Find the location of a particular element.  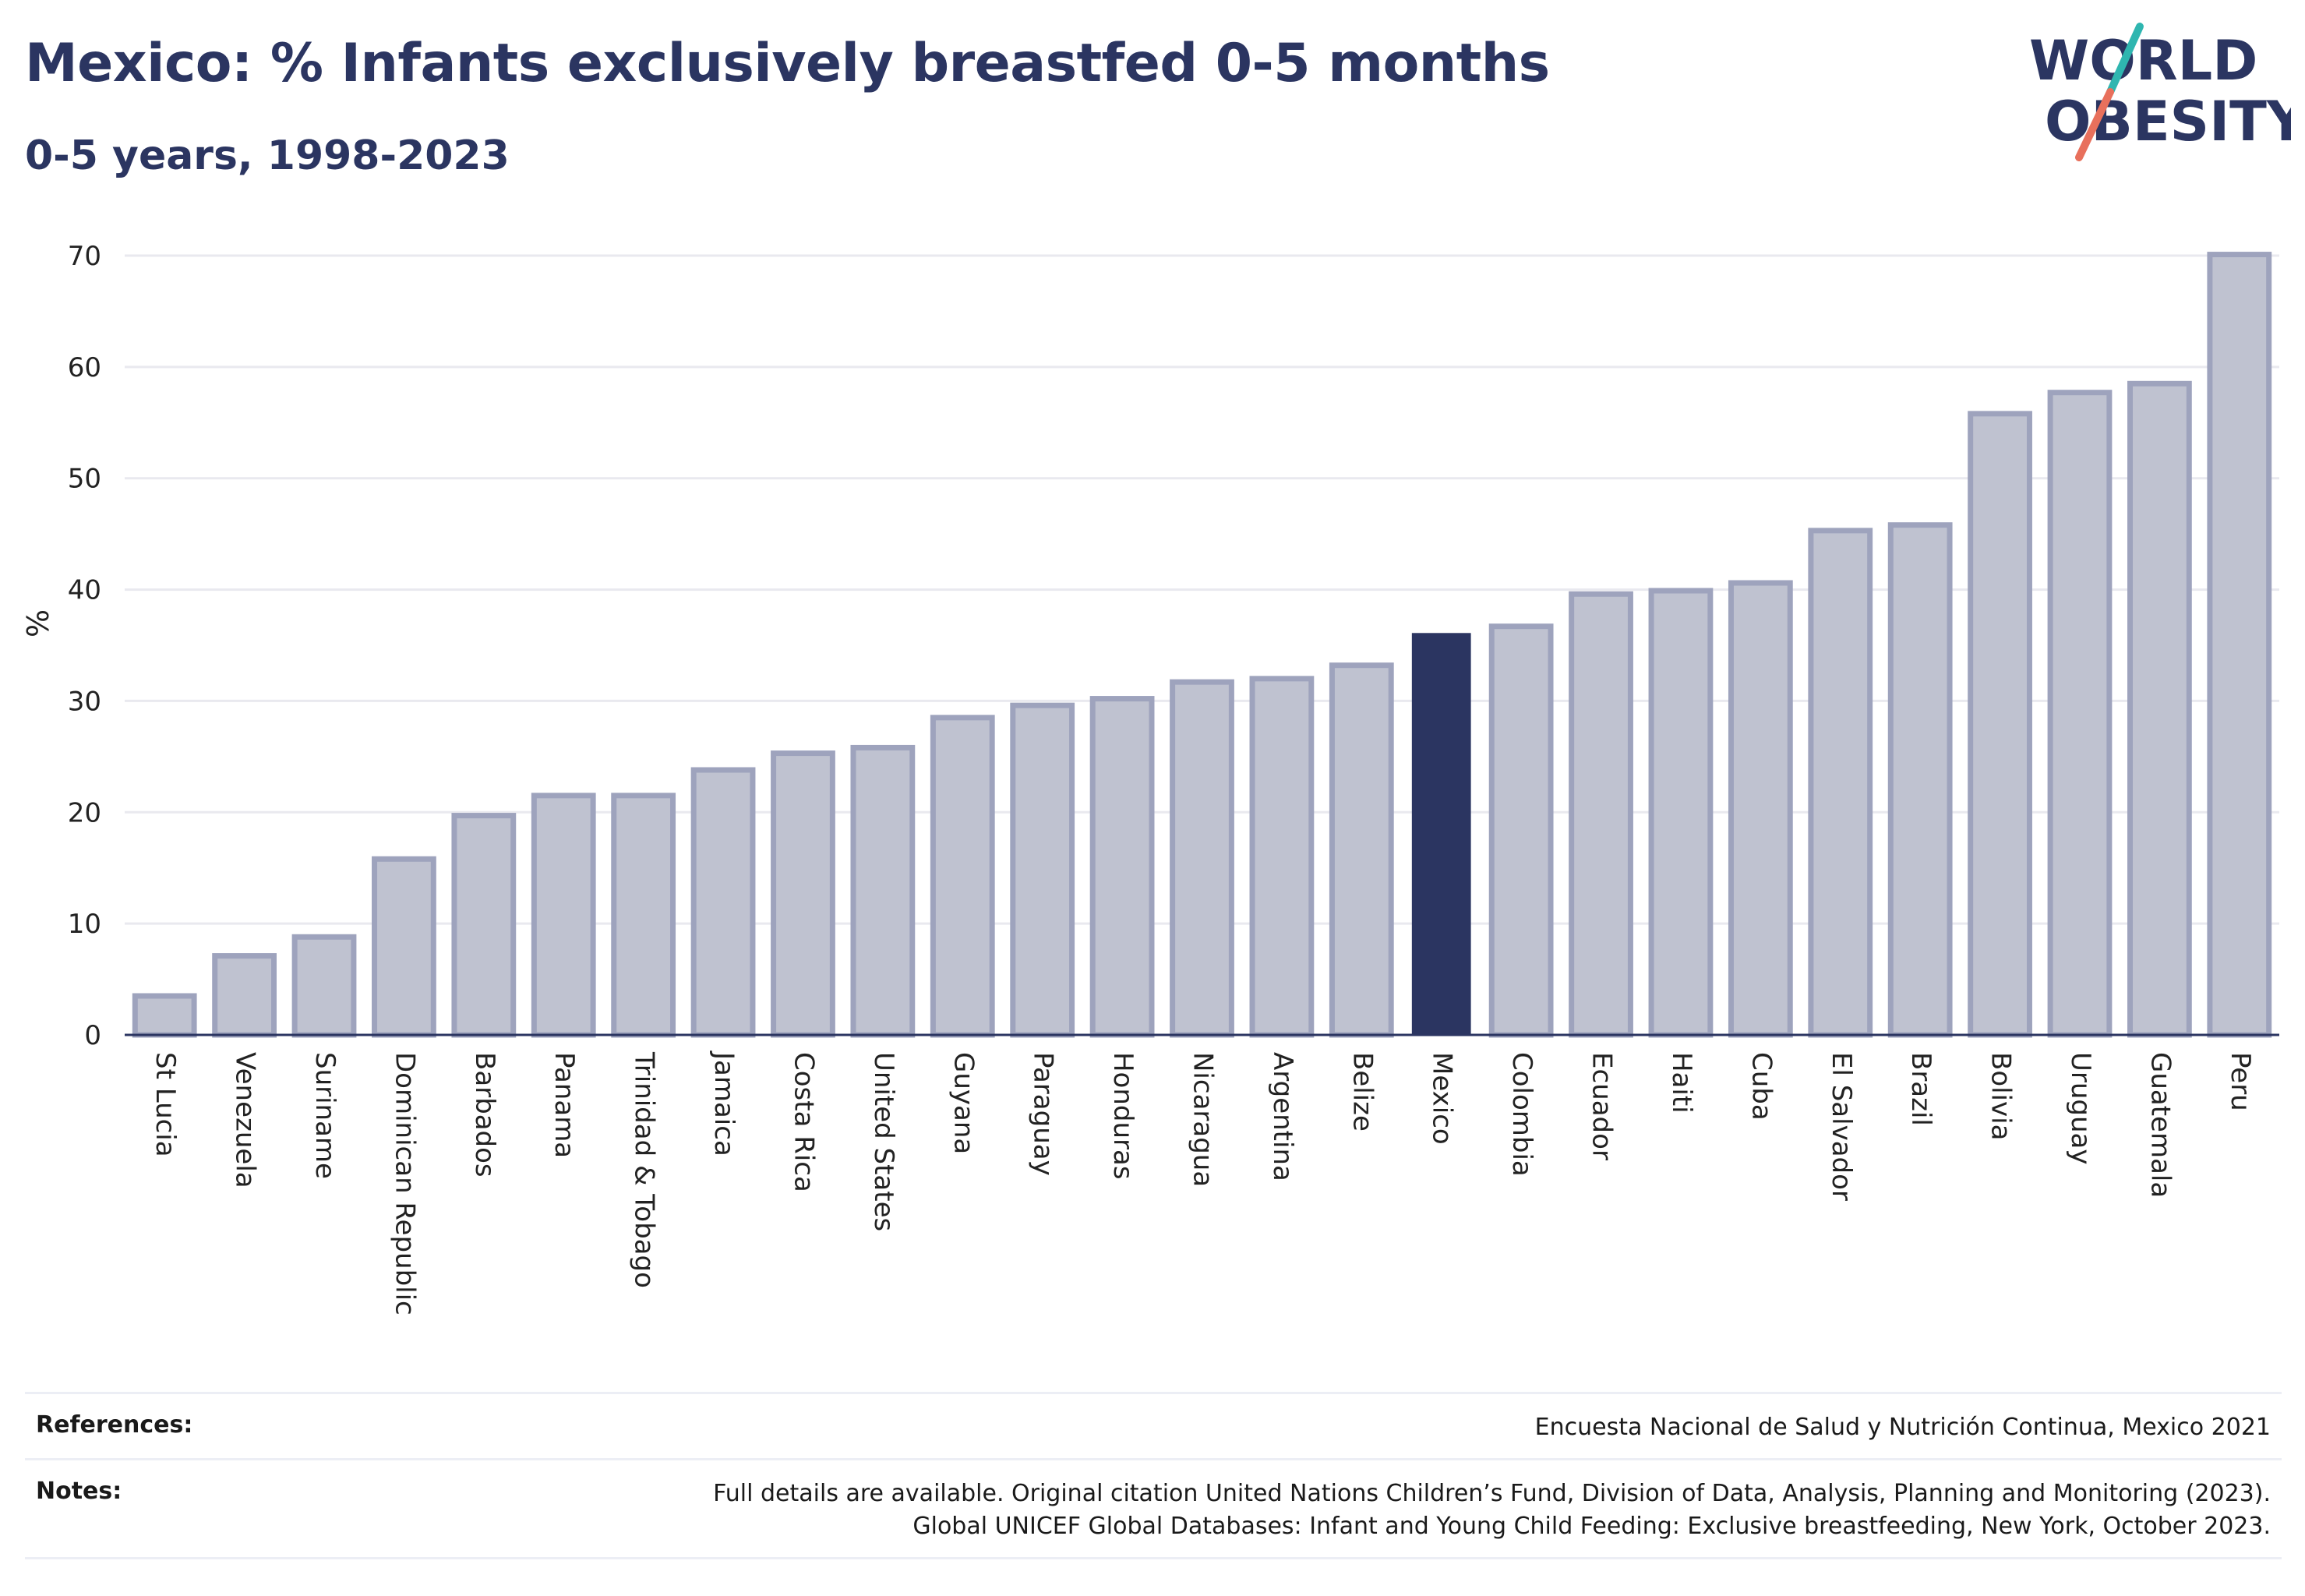

bar-ecuador is located at coordinates (1601, 814).